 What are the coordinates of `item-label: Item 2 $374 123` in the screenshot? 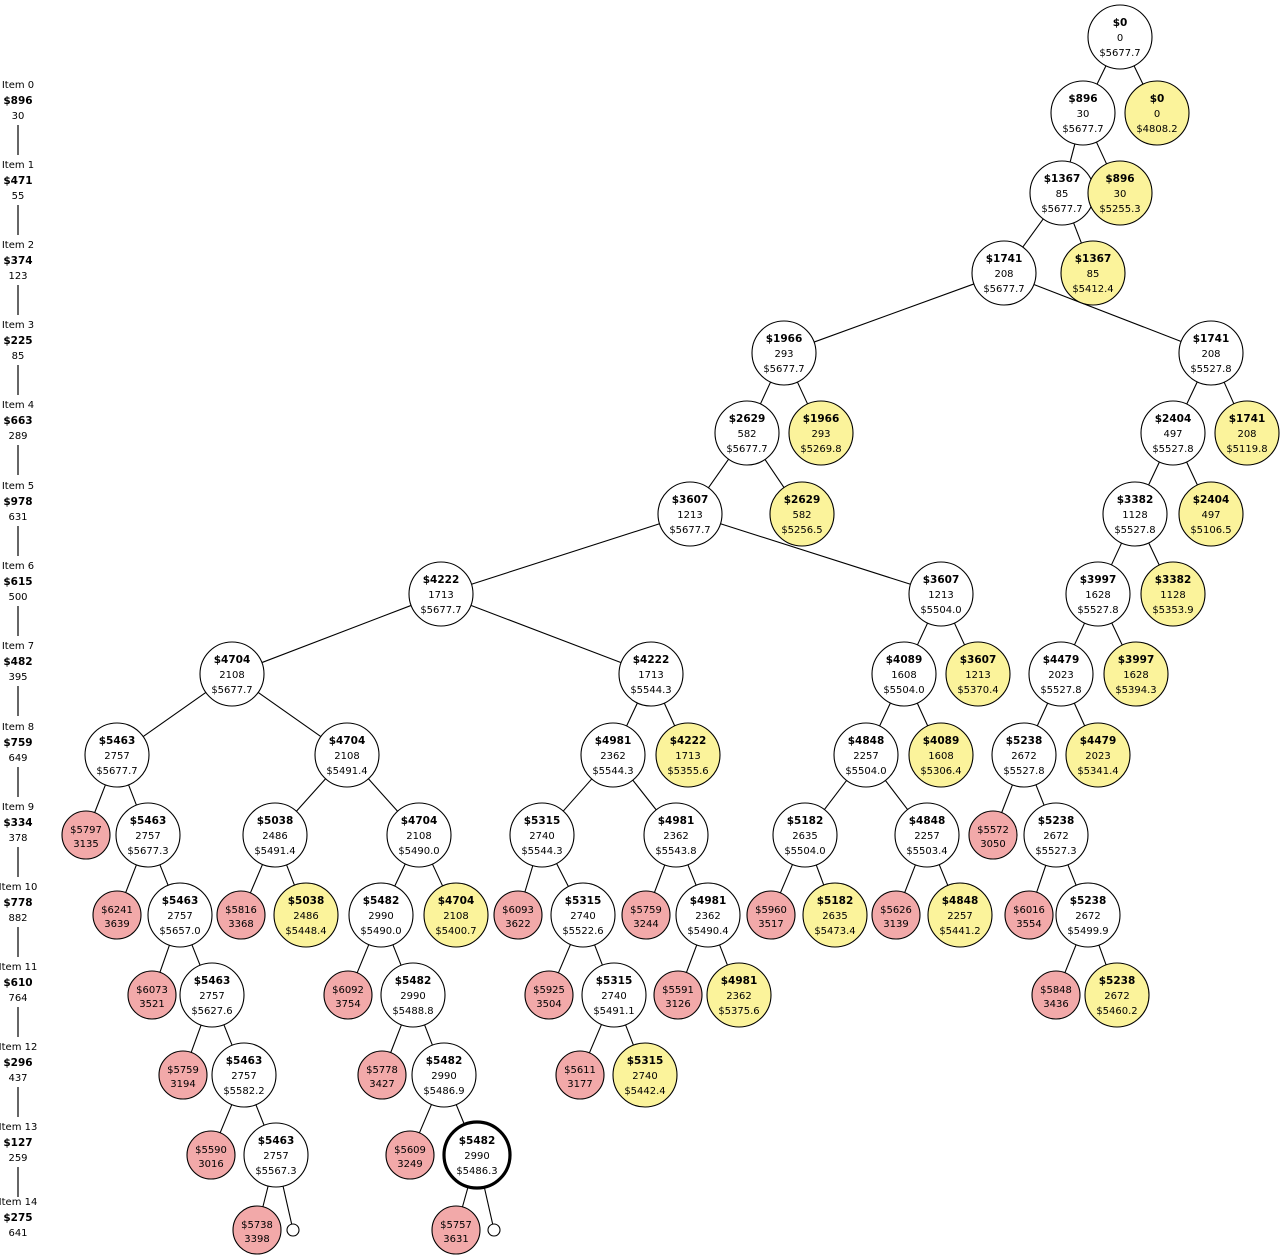 It's located at (18, 261).